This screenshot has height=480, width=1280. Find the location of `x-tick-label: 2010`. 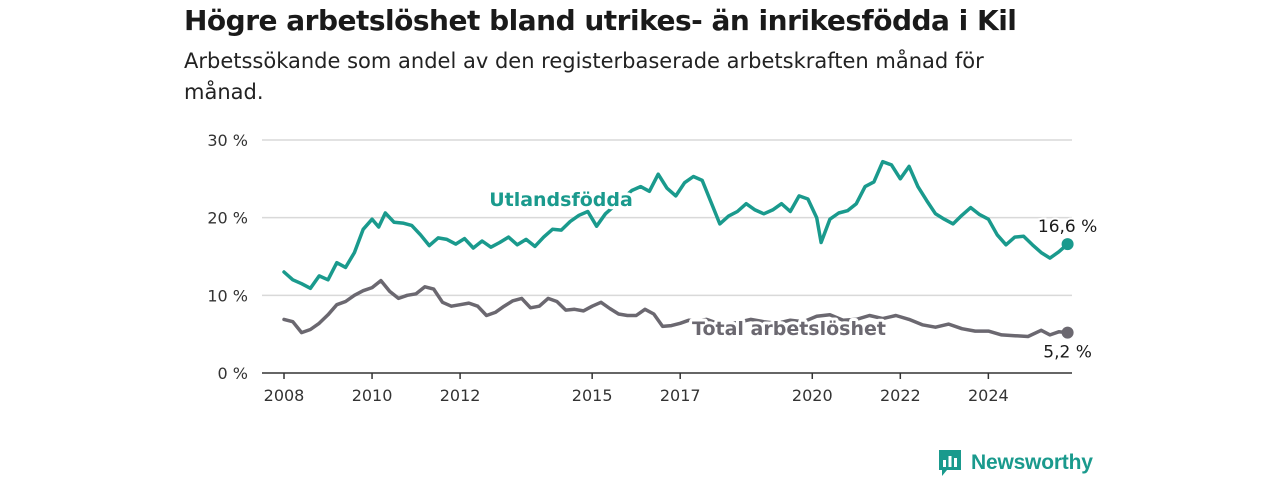

x-tick-label: 2010 is located at coordinates (372, 395).